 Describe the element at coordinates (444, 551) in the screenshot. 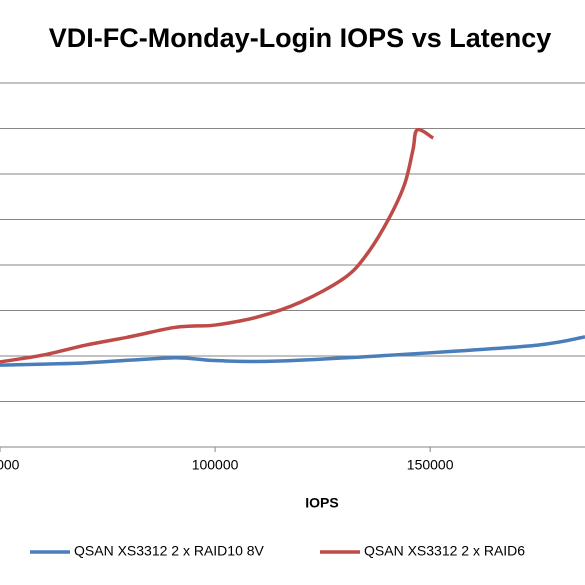

I see `legend-label: QSAN XS3312 2 x RAID6` at that location.